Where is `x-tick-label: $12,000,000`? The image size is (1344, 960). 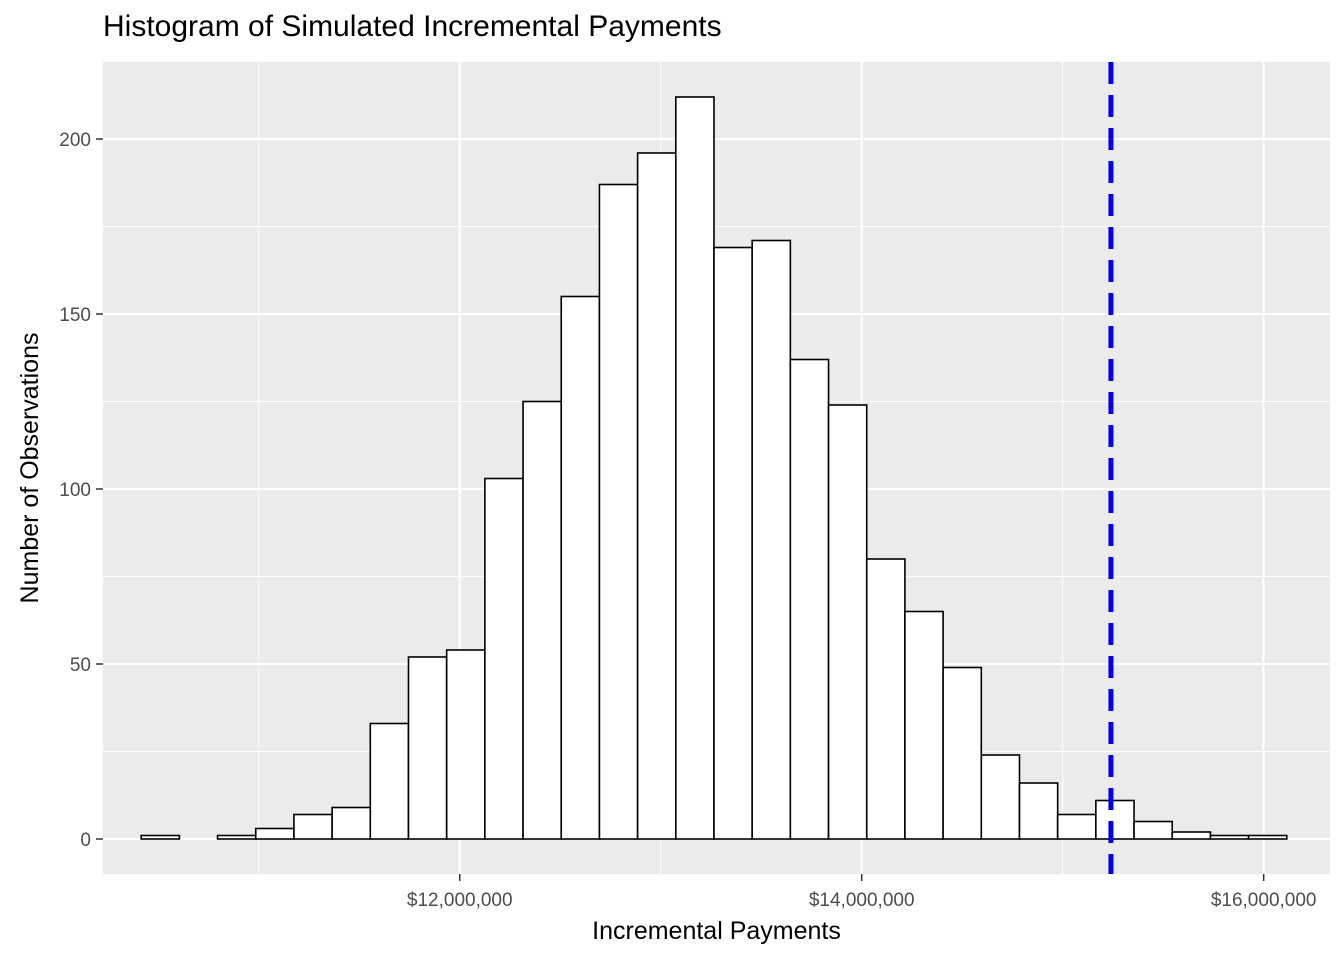 x-tick-label: $12,000,000 is located at coordinates (460, 900).